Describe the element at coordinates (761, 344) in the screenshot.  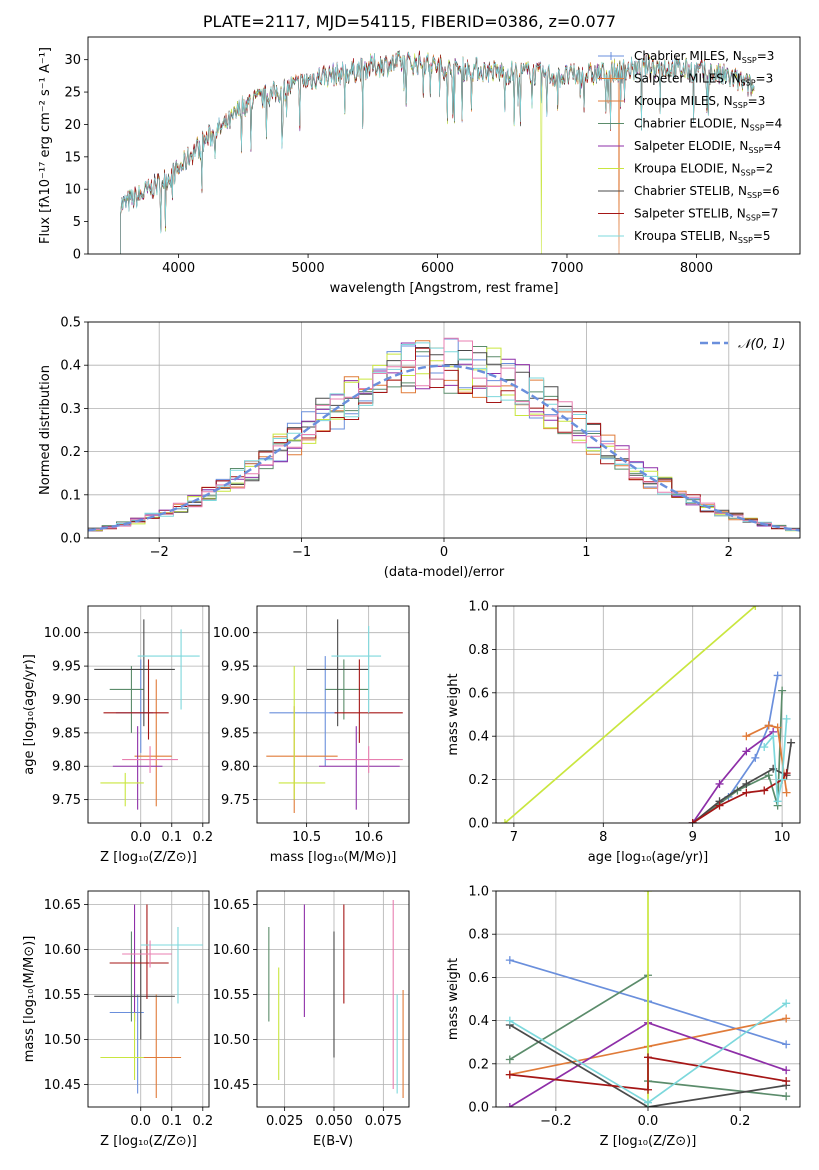
I see `legend-entry: 𝒩(0, 1)` at that location.